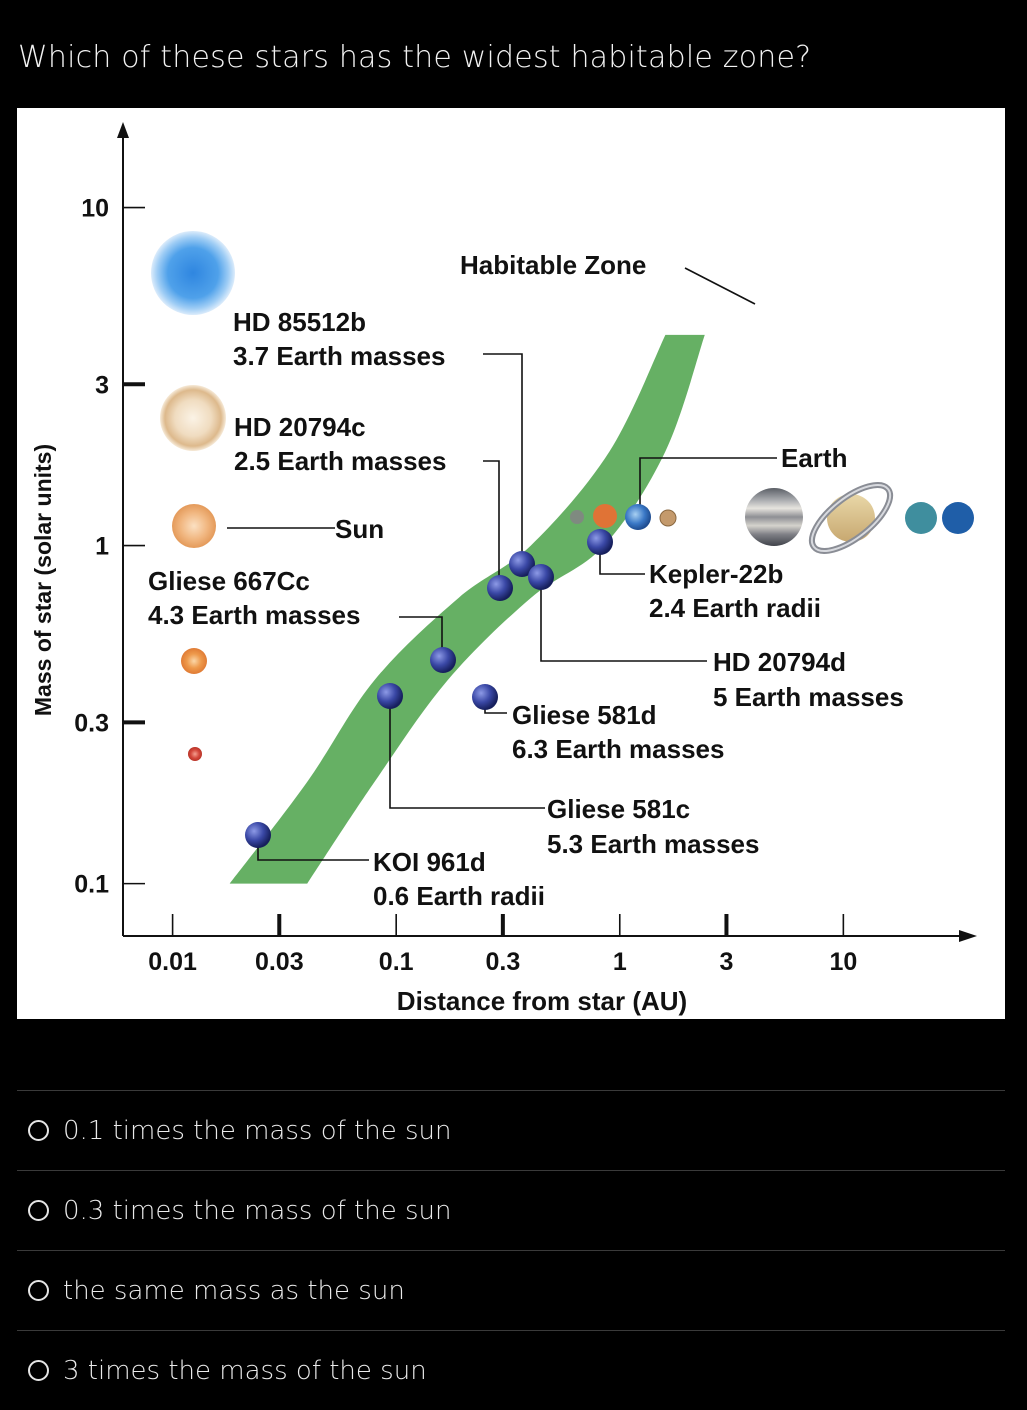  I want to click on y-ticks: 10 3 1 0.3 0.1, so click(109, 547).